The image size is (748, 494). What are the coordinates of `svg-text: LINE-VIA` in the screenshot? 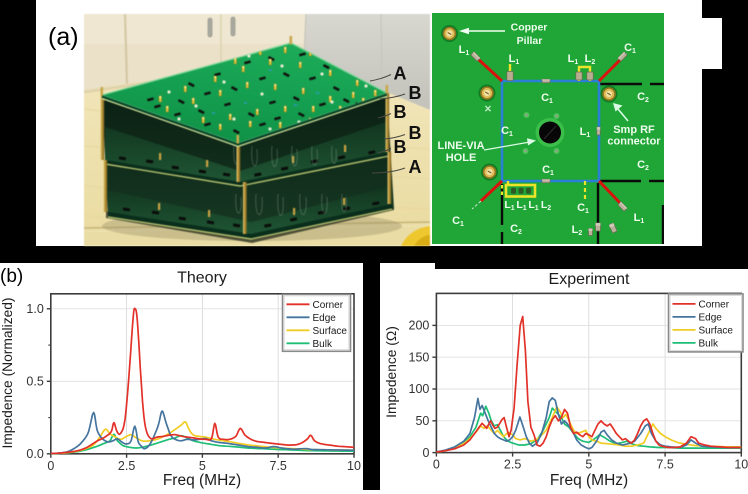 It's located at (460, 146).